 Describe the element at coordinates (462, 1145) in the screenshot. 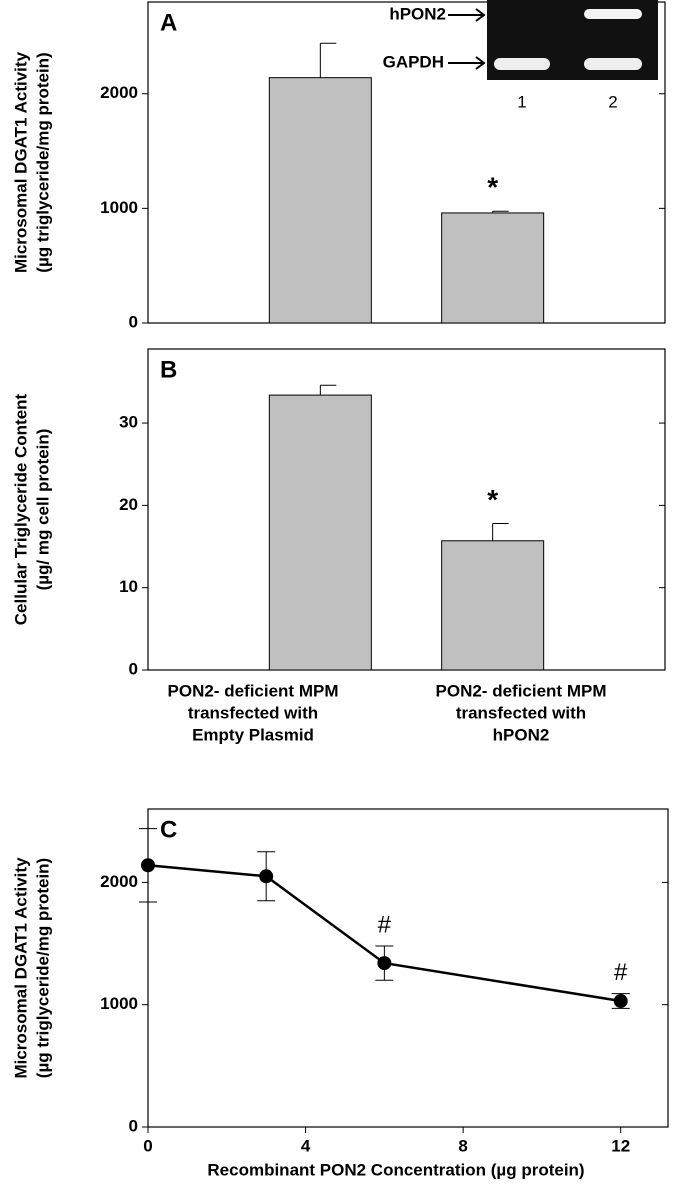

I see `x-tick-label: 8` at that location.